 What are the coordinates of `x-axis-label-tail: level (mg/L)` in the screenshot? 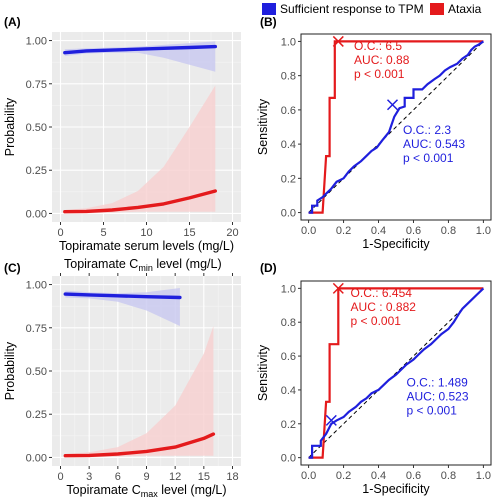 It's located at (192, 490).